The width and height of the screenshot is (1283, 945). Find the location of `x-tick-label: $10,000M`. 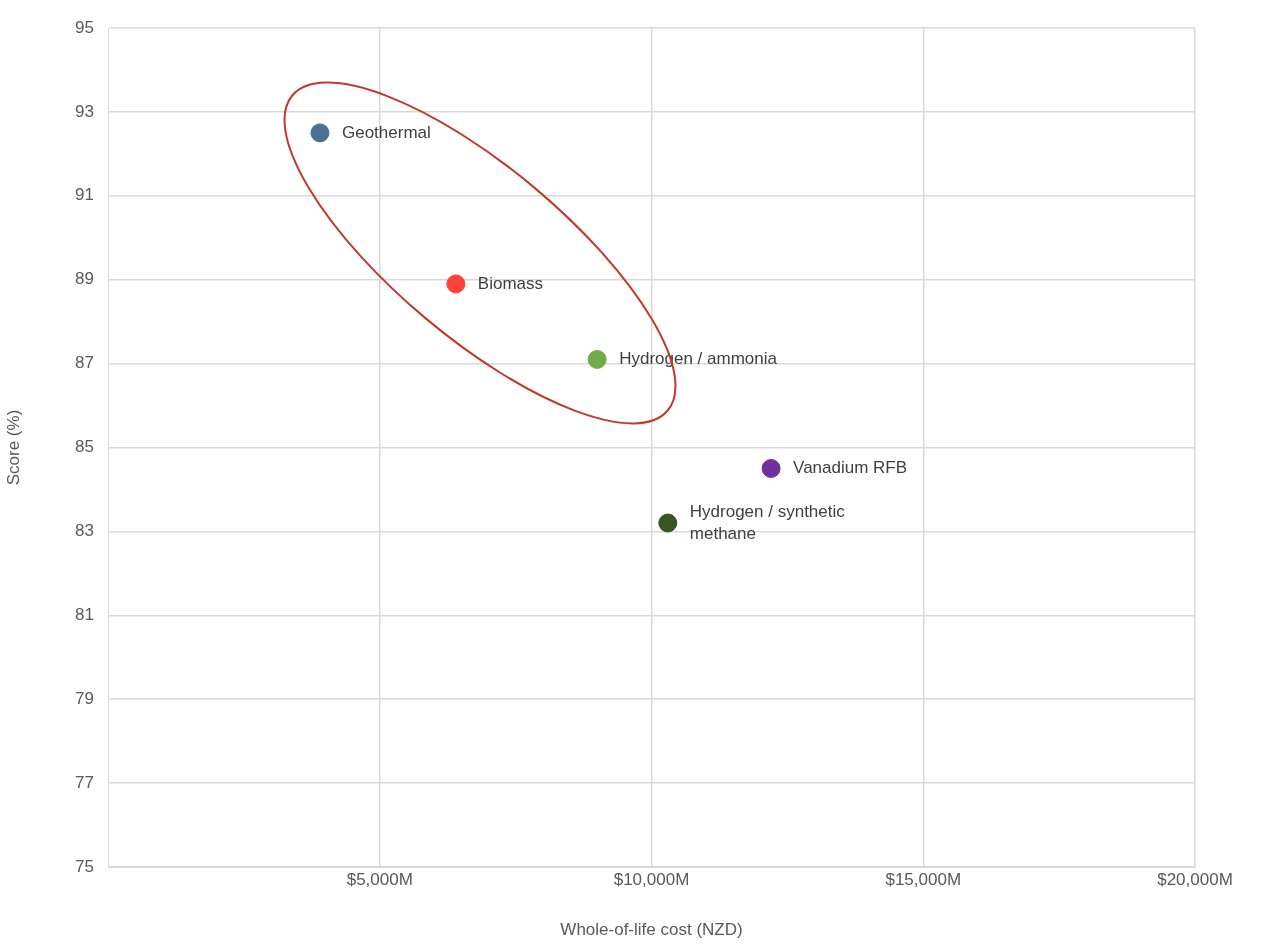

x-tick-label: $10,000M is located at coordinates (651, 879).